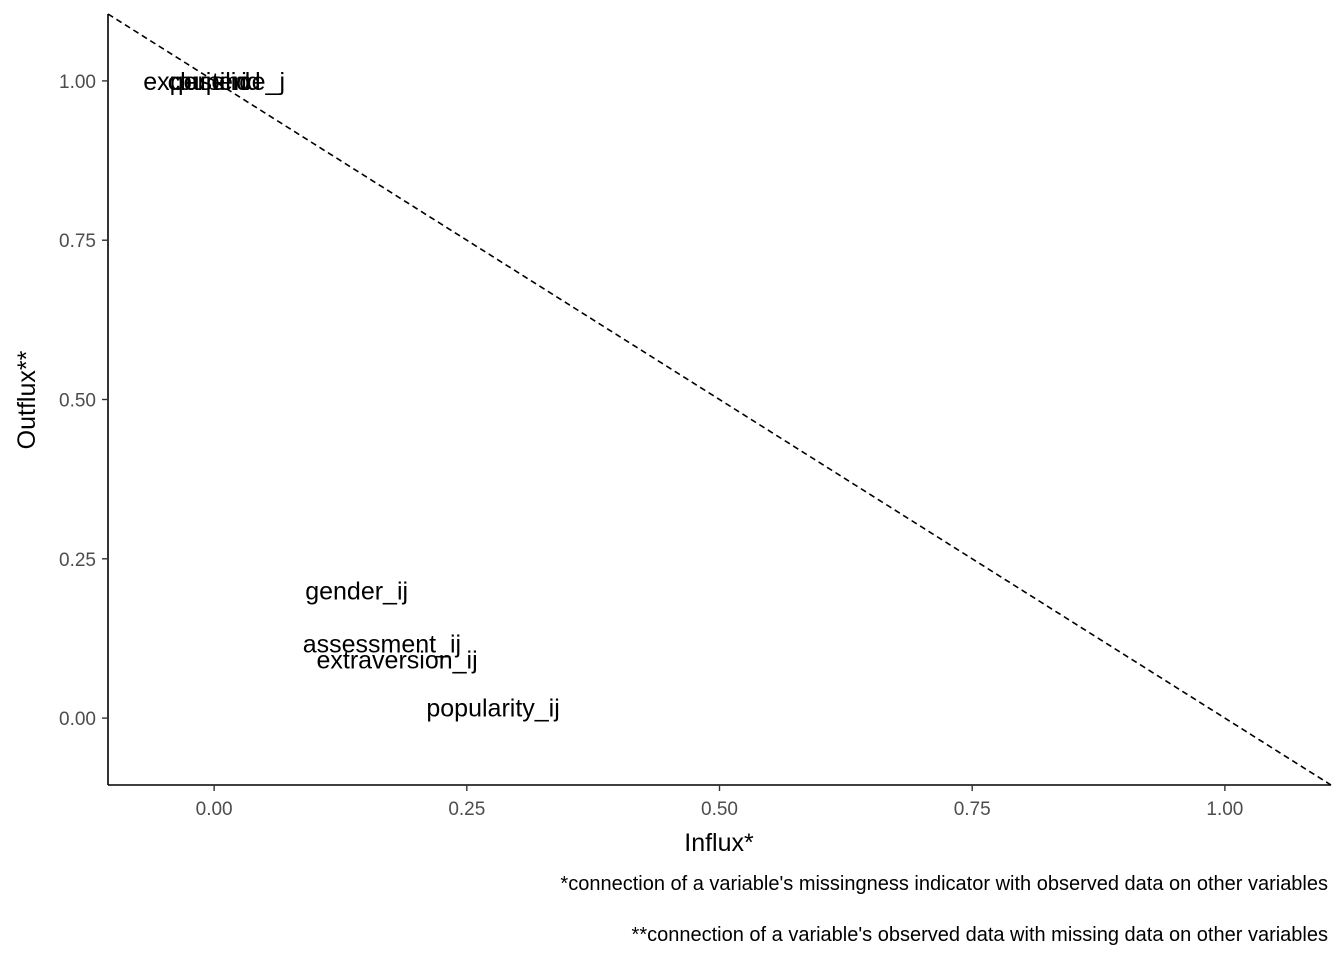  What do you see at coordinates (492, 708) in the screenshot?
I see `point-label: popularity_ij` at bounding box center [492, 708].